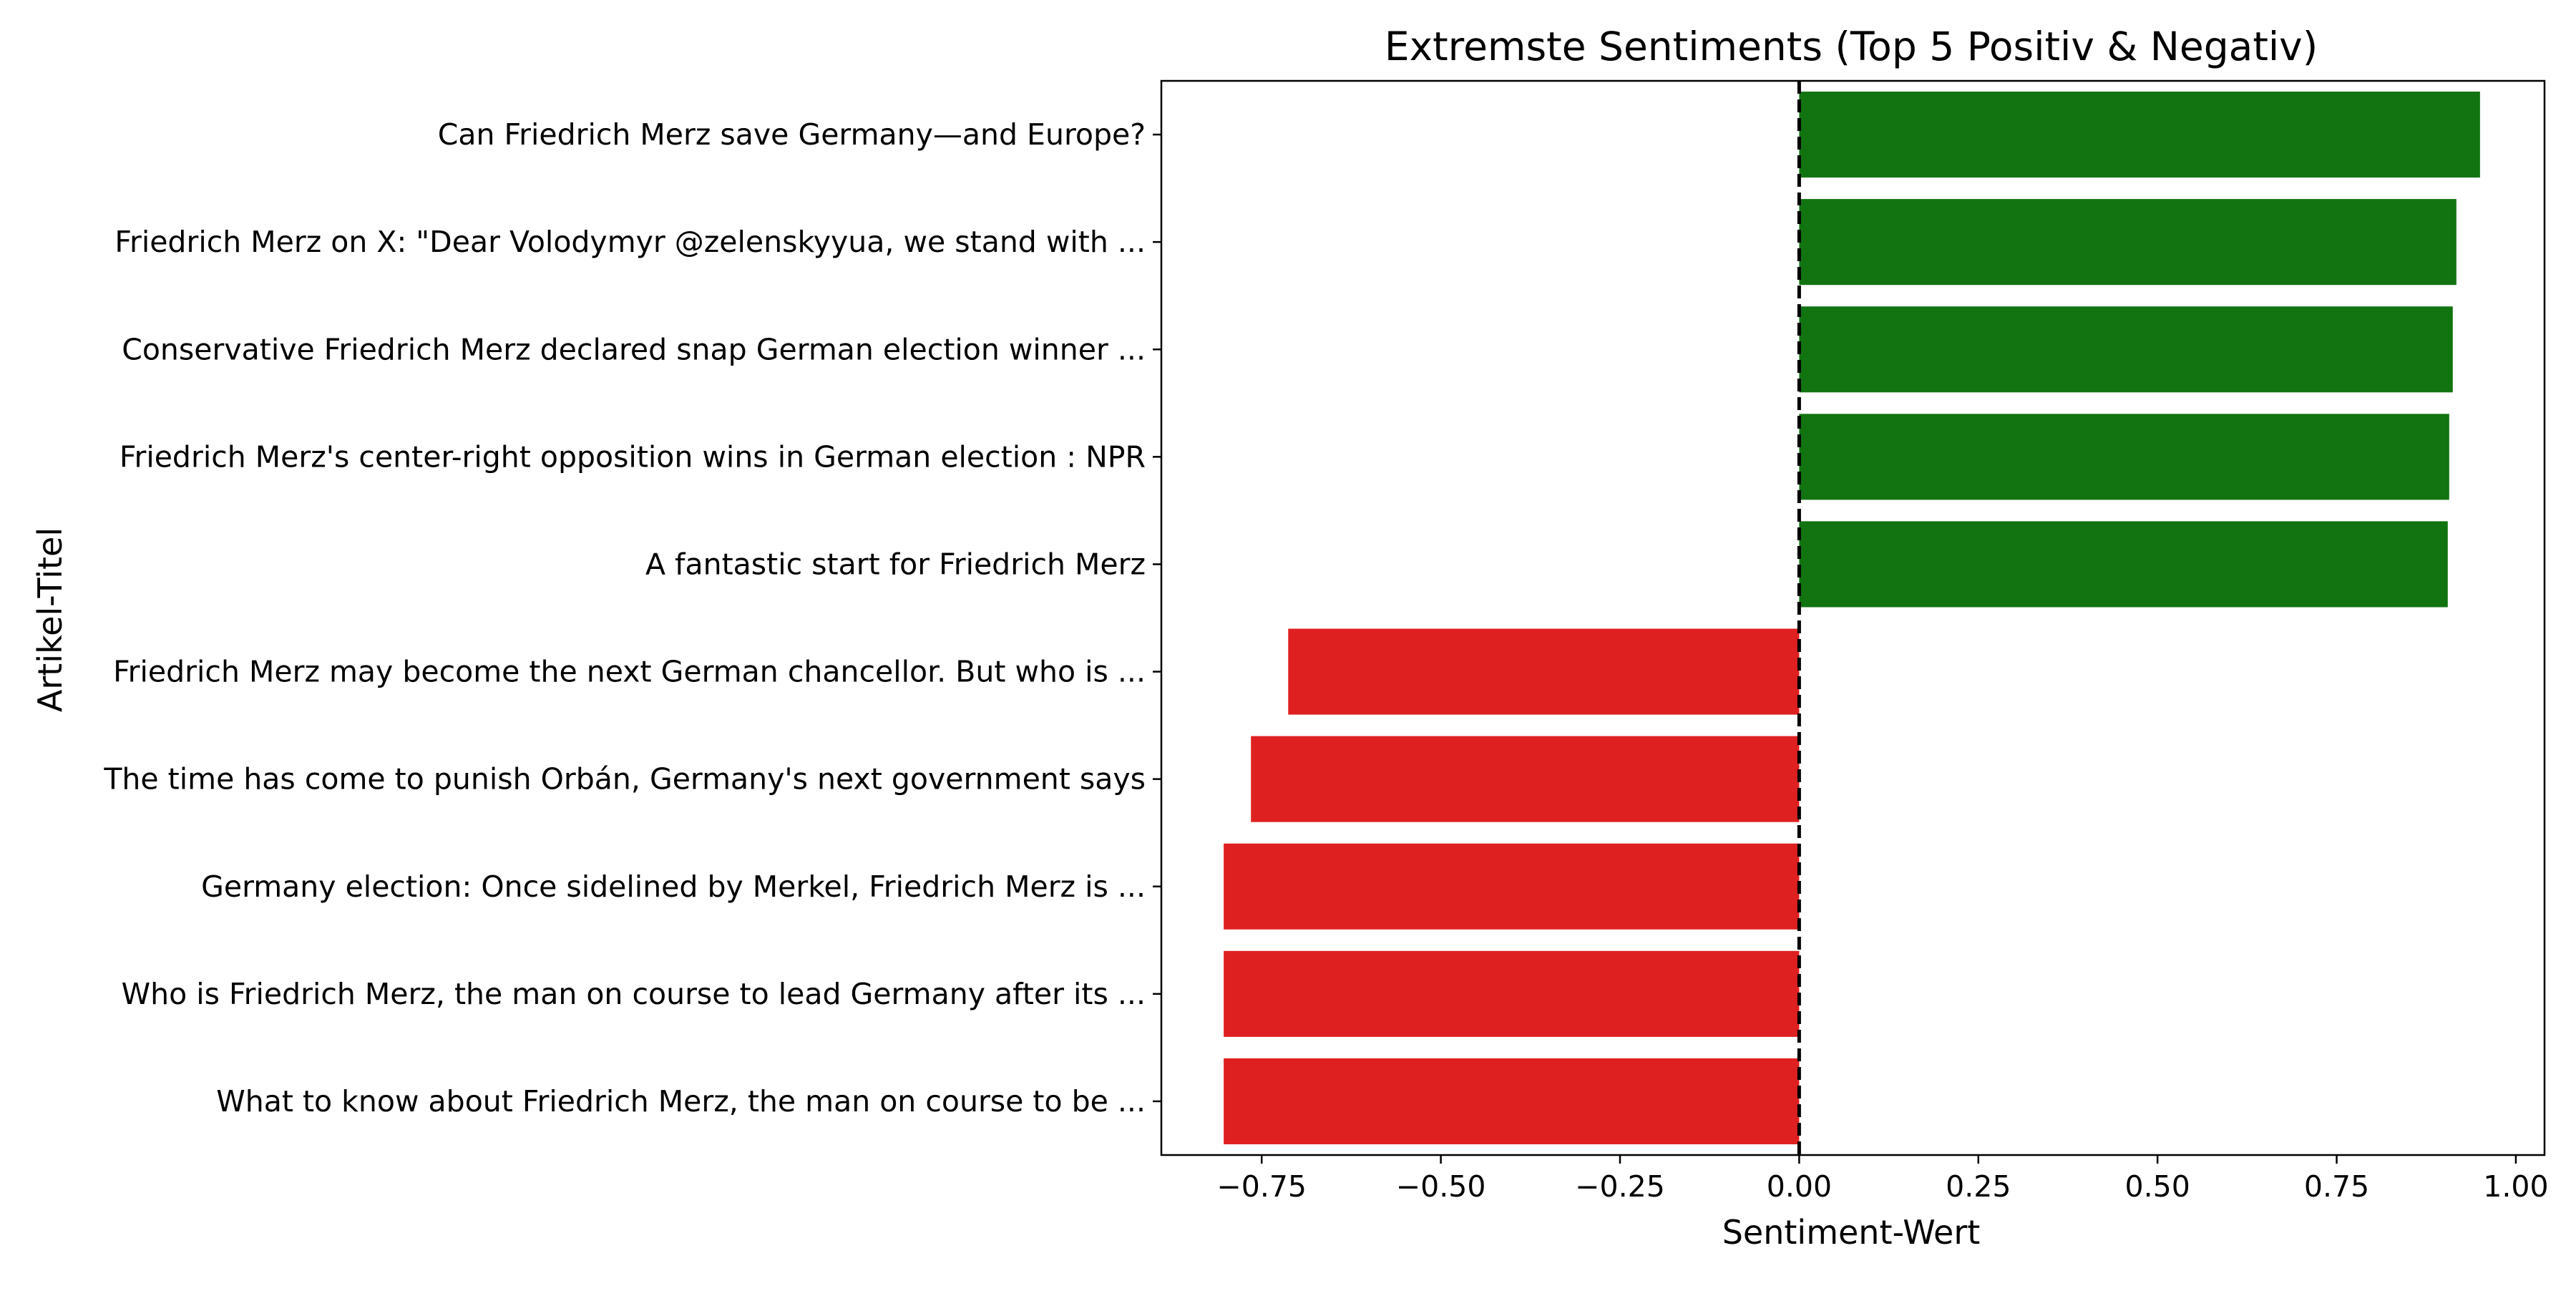 This screenshot has height=1291, width=2576. I want to click on x-tick-label: 0.75, so click(2336, 1186).